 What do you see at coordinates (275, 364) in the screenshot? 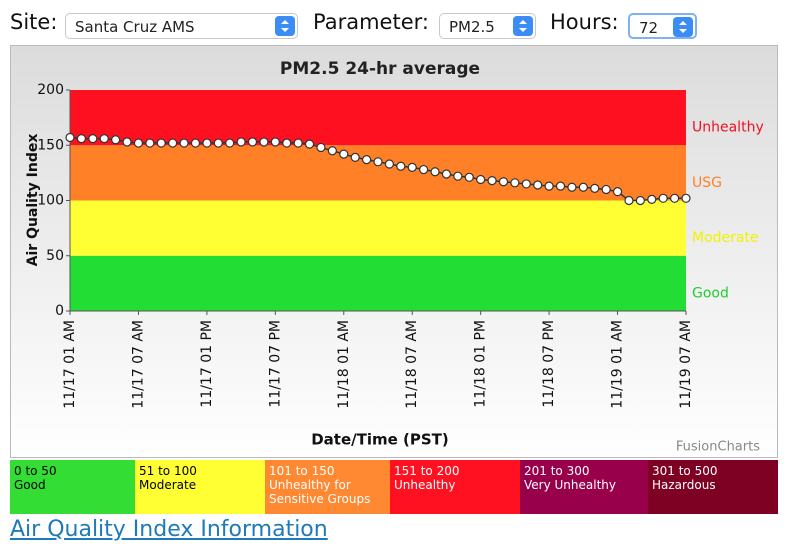
I see `x-tick-label: 11/17 07 PM` at bounding box center [275, 364].